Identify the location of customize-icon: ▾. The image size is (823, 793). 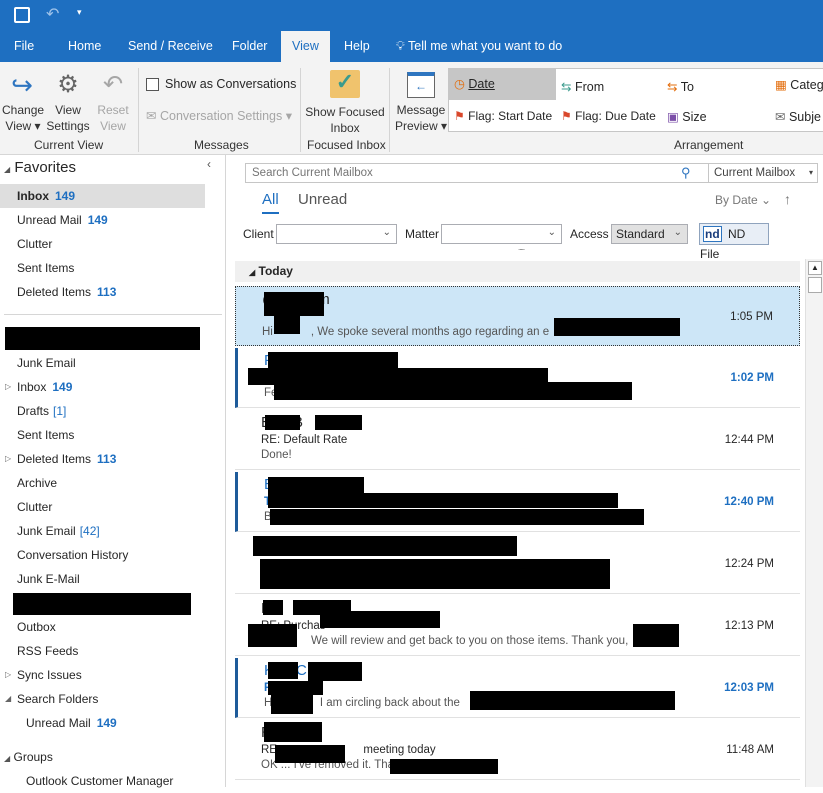
(79, 12).